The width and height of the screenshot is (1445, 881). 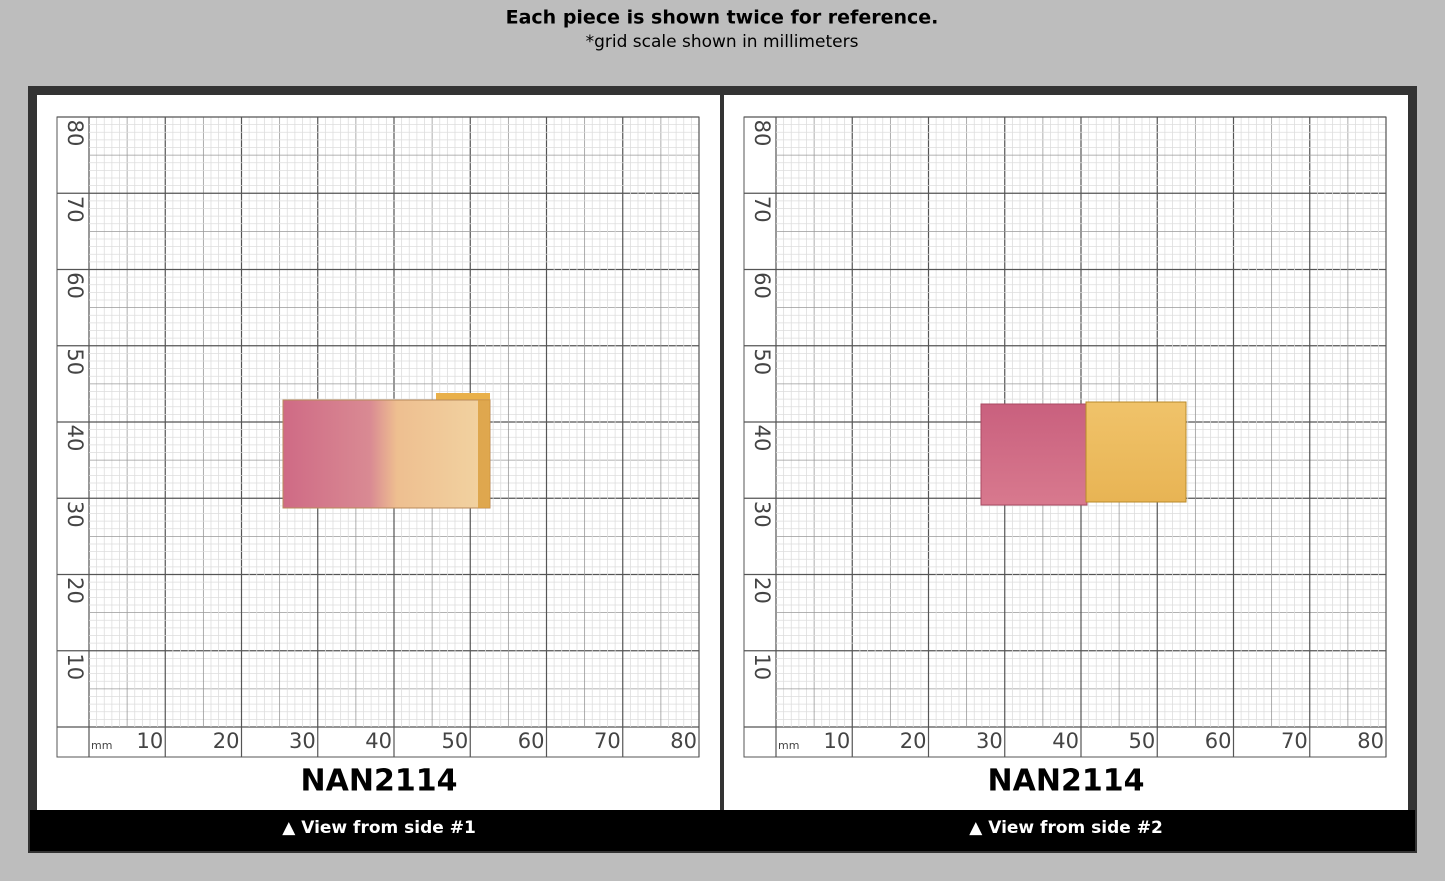 What do you see at coordinates (379, 828) in the screenshot?
I see `caption: ▲ View from side #1` at bounding box center [379, 828].